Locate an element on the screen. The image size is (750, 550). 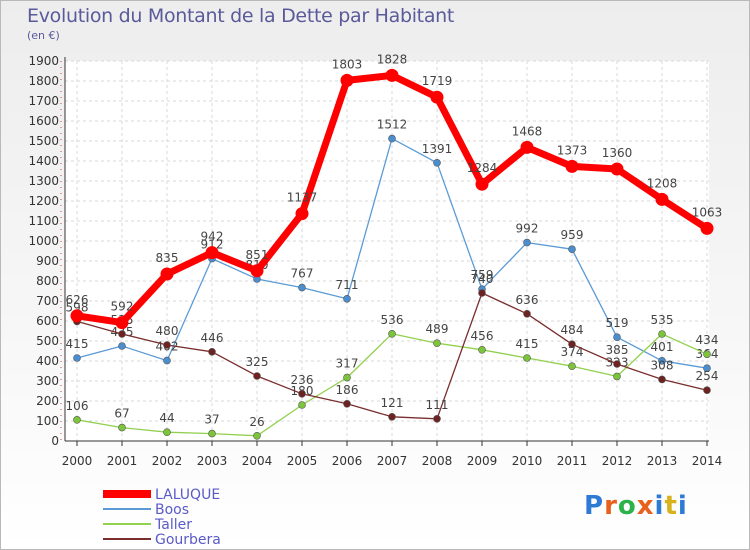
proxiti-logo: Proxiti is located at coordinates (636, 506).